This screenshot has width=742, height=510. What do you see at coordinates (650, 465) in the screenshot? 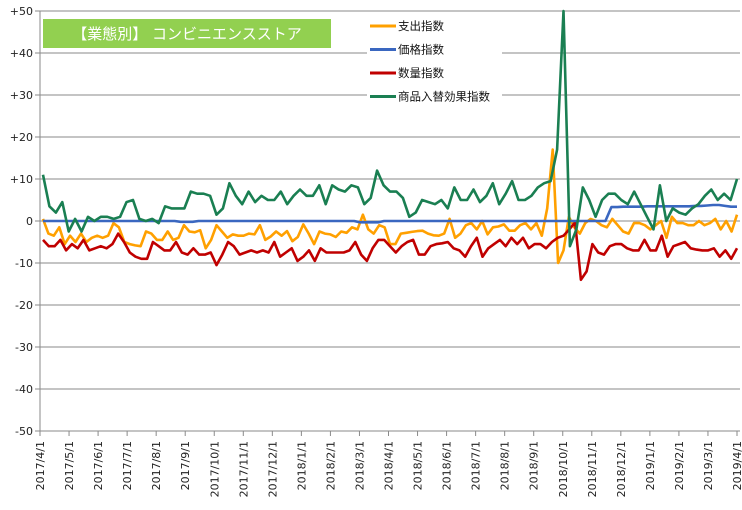
I see `x-tick-label: 2019/1/1` at bounding box center [650, 465].